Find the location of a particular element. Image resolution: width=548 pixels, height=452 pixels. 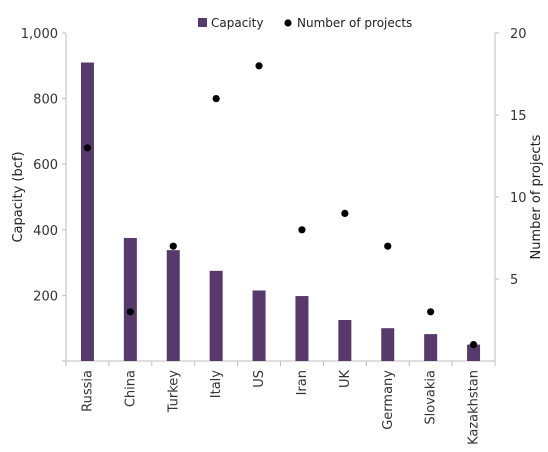

x-axis-category-label: Iran is located at coordinates (302, 382).